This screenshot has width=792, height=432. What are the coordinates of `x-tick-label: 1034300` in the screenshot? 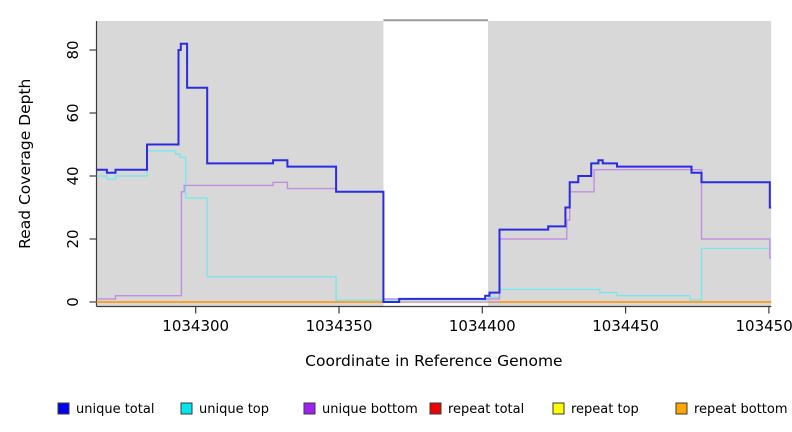 It's located at (195, 326).